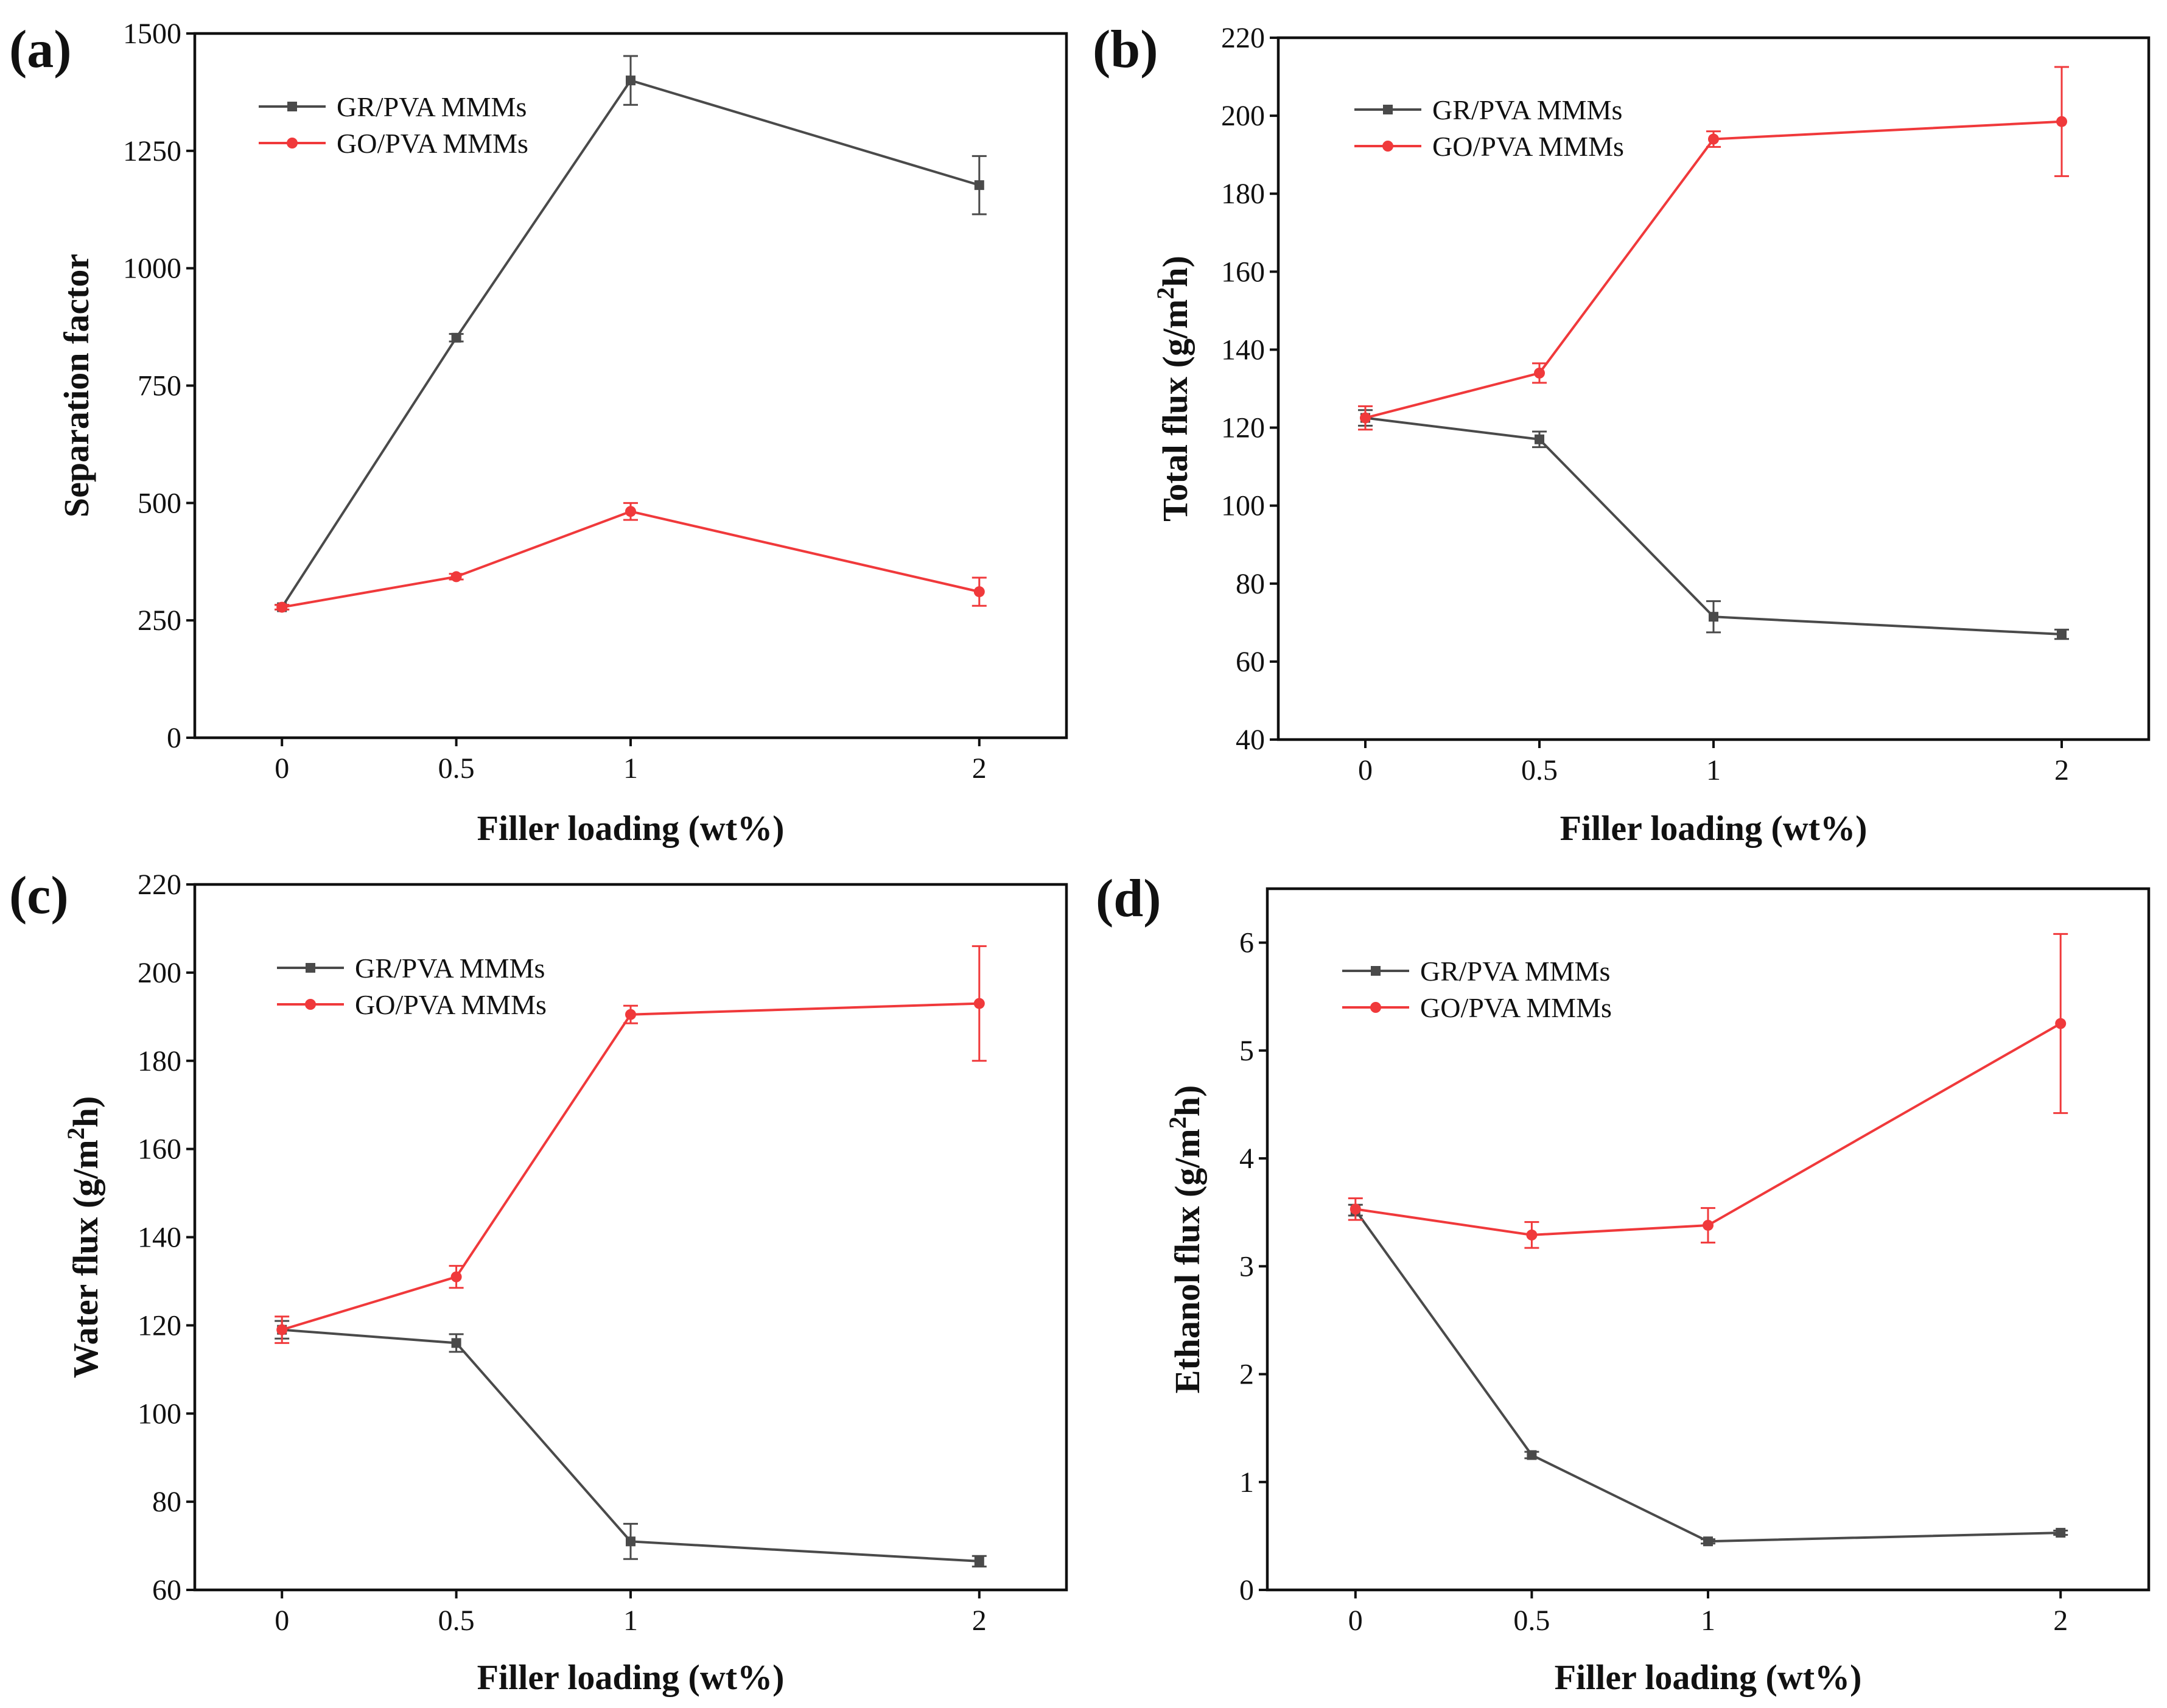 This screenshot has width=2167, height=1708. Describe the element at coordinates (83, 1237) in the screenshot. I see `y-axis-label: Water flux (g/m2h)` at that location.